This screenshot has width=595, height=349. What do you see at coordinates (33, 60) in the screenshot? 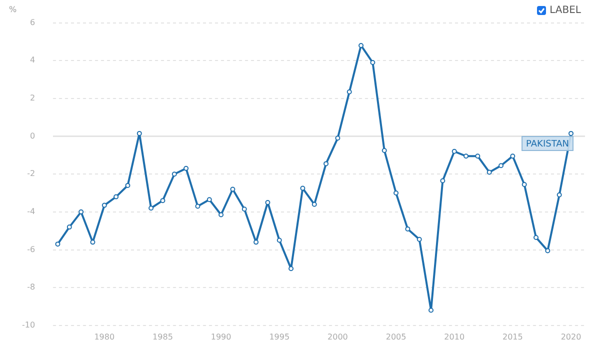
I see `y-tick-label: 4` at bounding box center [33, 60].